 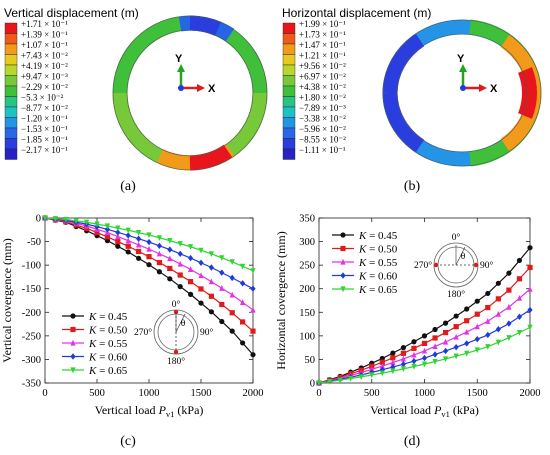 What do you see at coordinates (44, 24) in the screenshot?
I see `legend-level-a: +1.71 × 10⁻¹` at bounding box center [44, 24].